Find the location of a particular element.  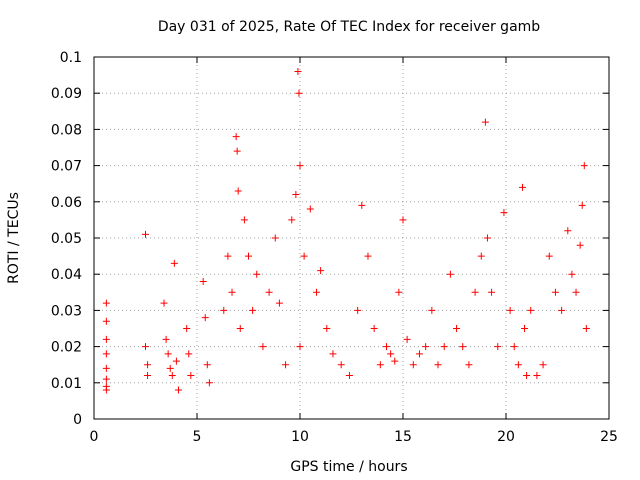

y-tick-label: 0.05 is located at coordinates (66, 239).